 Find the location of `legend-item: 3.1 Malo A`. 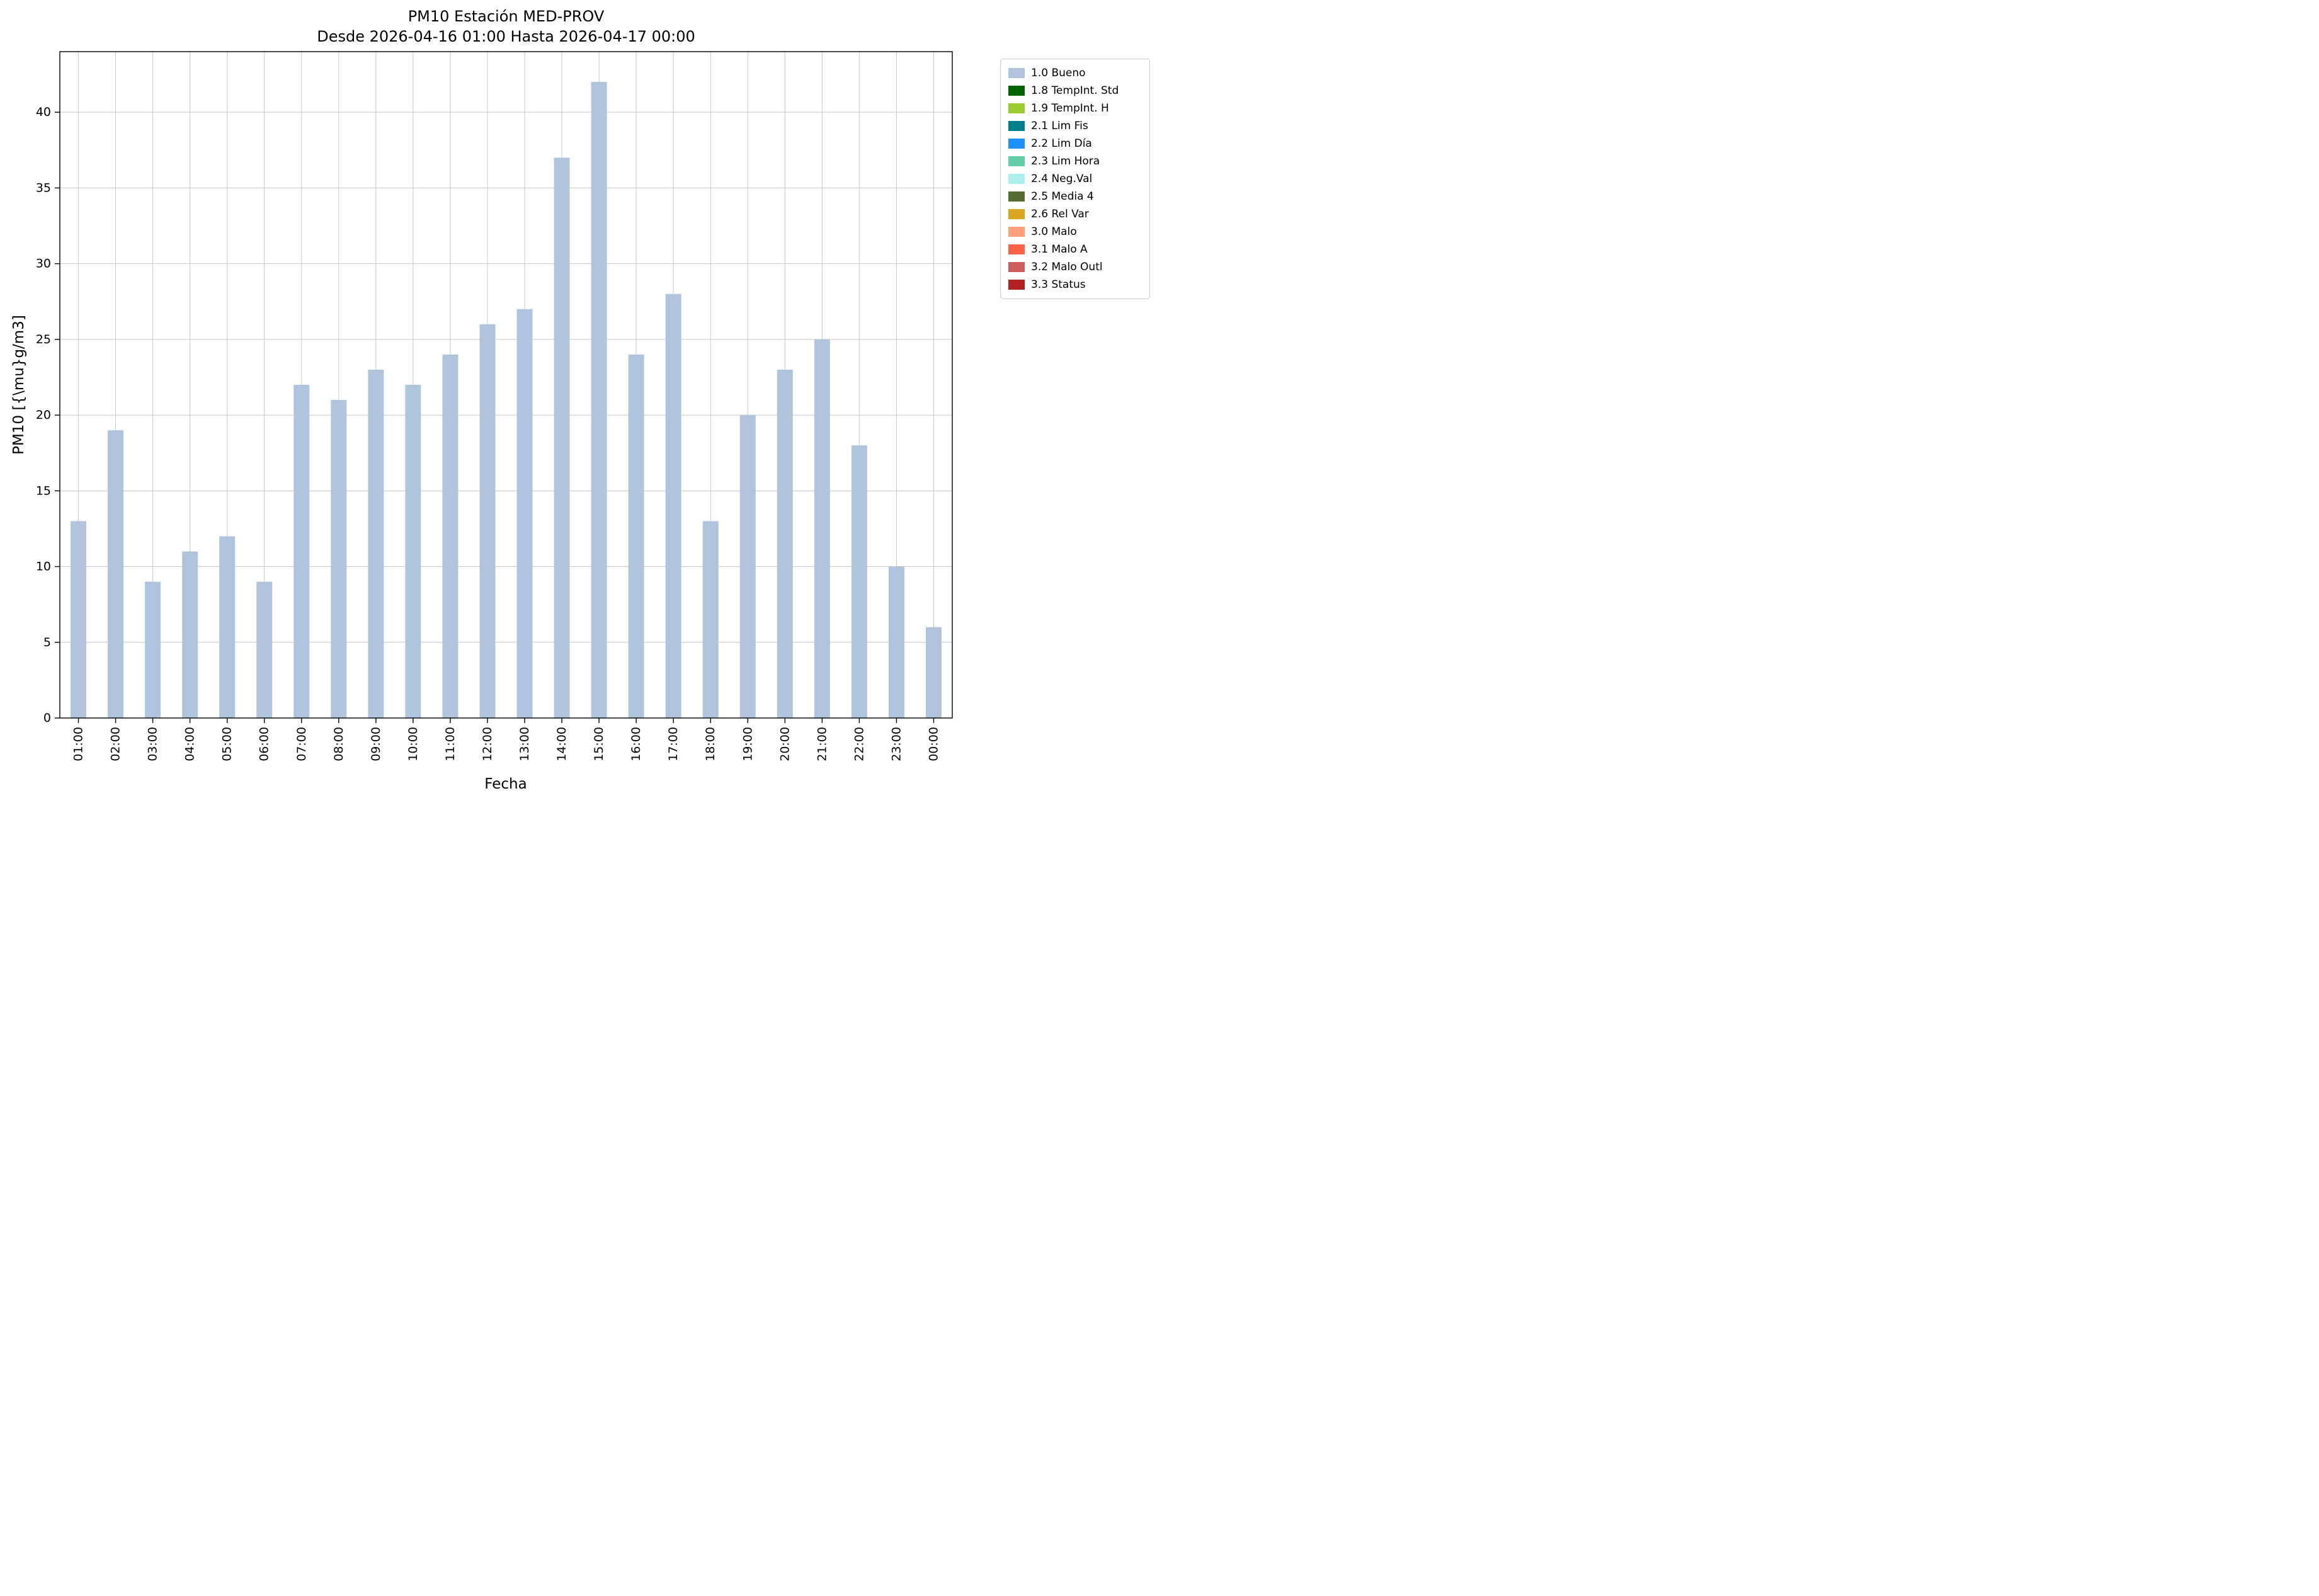

legend-item: 3.1 Malo A is located at coordinates (1075, 249).